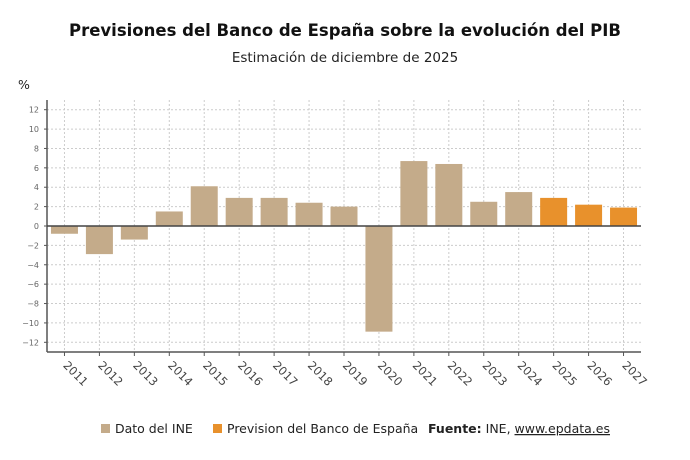 Image resolution: width=690 pixels, height=460 pixels. What do you see at coordinates (345, 58) in the screenshot?
I see `chart-subtitle: Estimación de diciembre de 2025` at bounding box center [345, 58].